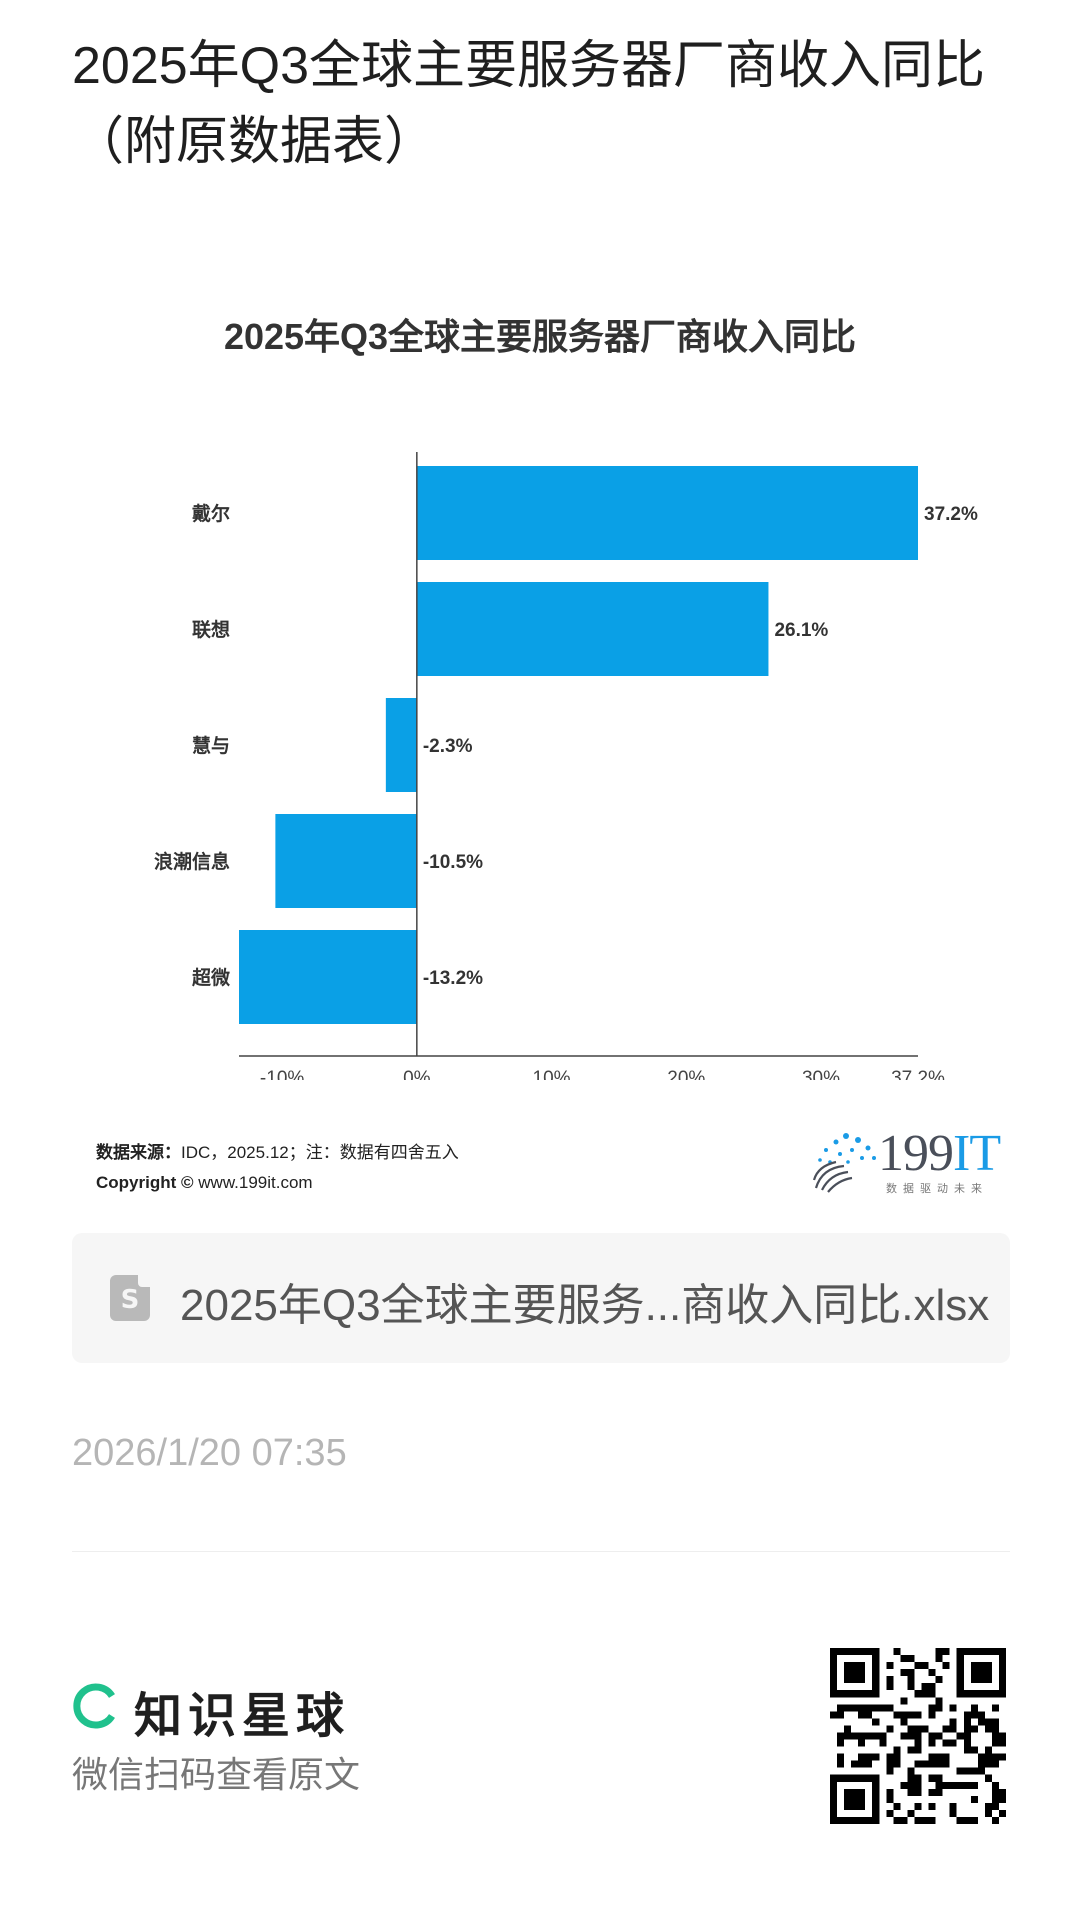 This screenshot has height=1913, width=1080. Describe the element at coordinates (216, 1774) in the screenshot. I see `scan-hint: 微信扫码查看原文` at that location.